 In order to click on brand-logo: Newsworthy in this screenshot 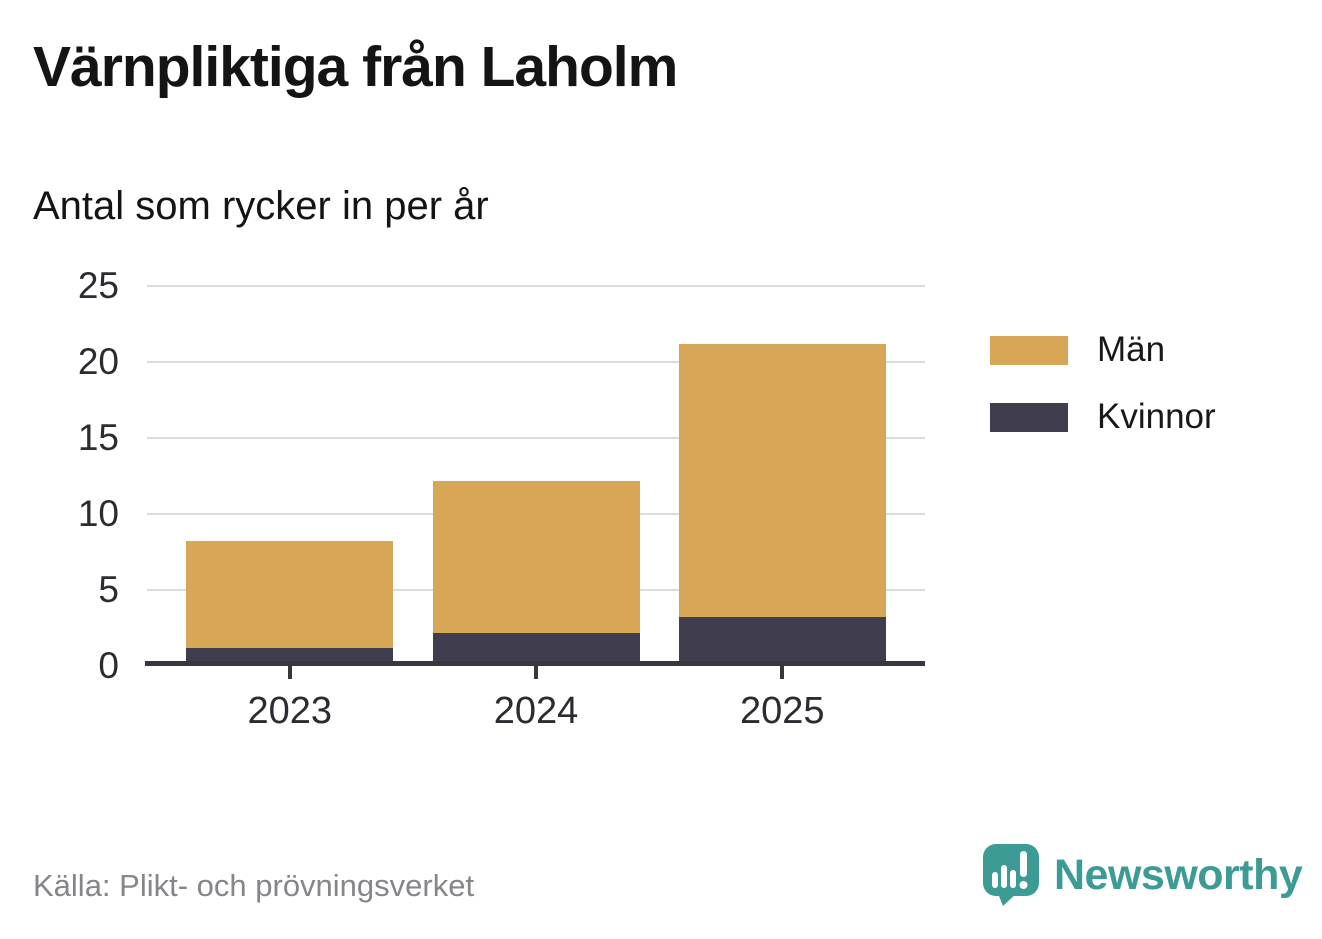, I will do `click(1142, 875)`.